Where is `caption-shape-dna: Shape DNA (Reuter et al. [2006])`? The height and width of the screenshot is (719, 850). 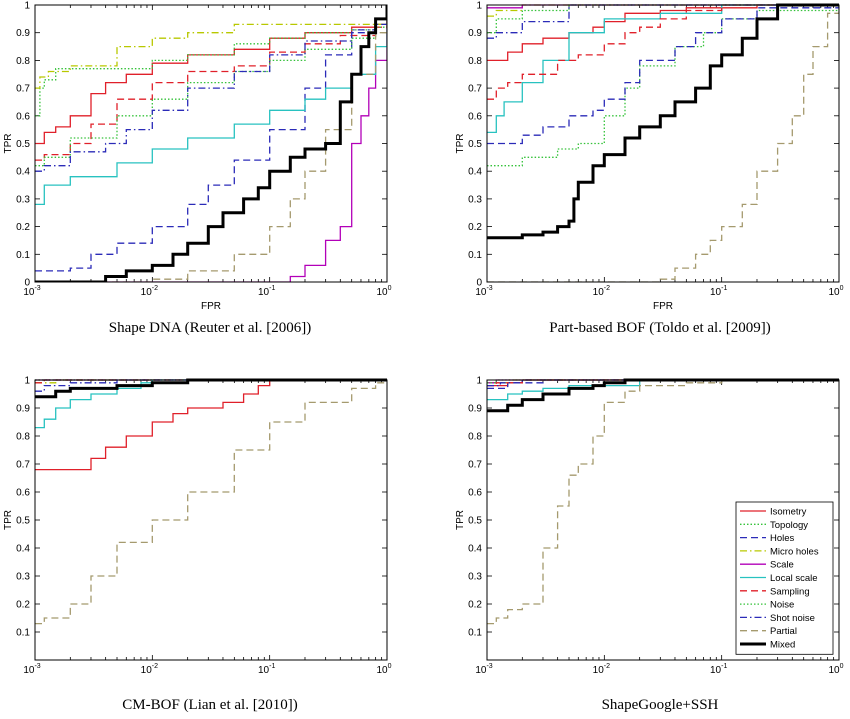 caption-shape-dna: Shape DNA (Reuter et al. [2006]) is located at coordinates (210, 328).